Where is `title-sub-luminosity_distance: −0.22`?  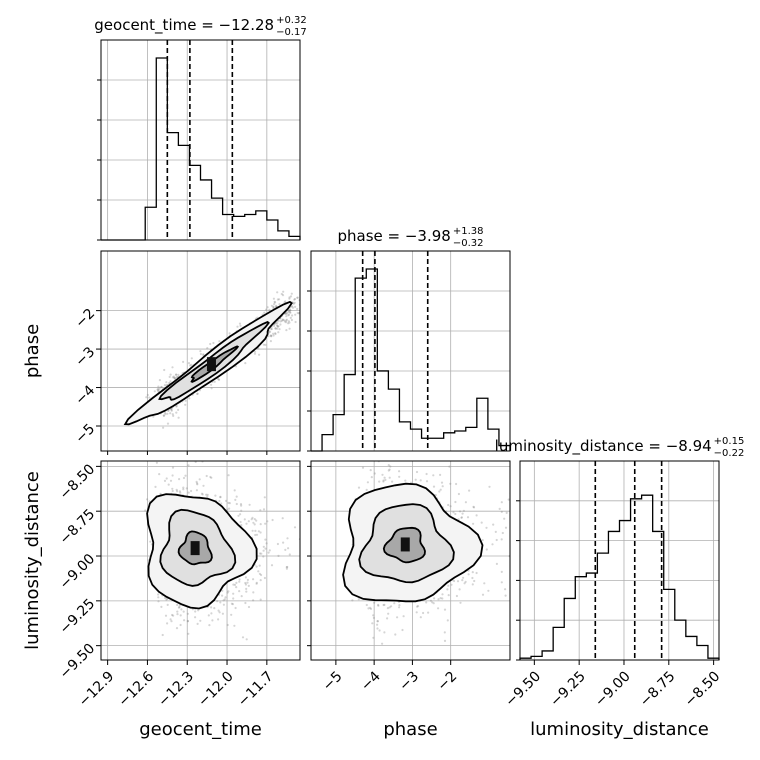 title-sub-luminosity_distance: −0.22 is located at coordinates (729, 453).